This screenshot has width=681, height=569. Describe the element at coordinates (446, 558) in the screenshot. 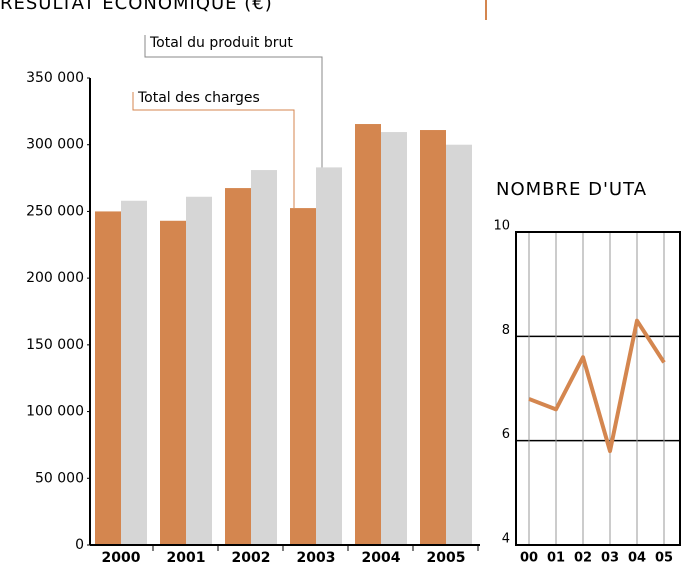

I see `x-tick-label: 2005` at that location.